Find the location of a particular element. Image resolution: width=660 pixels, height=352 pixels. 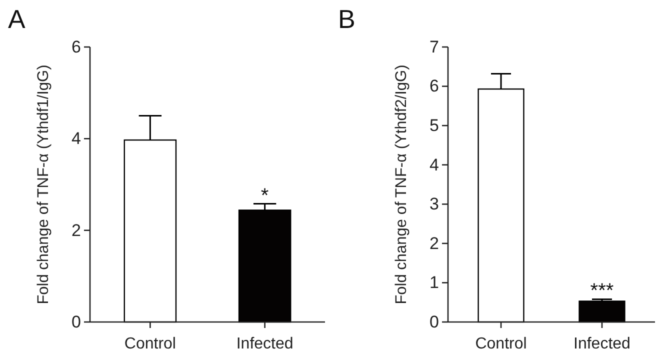

annotation: * is located at coordinates (264, 195).